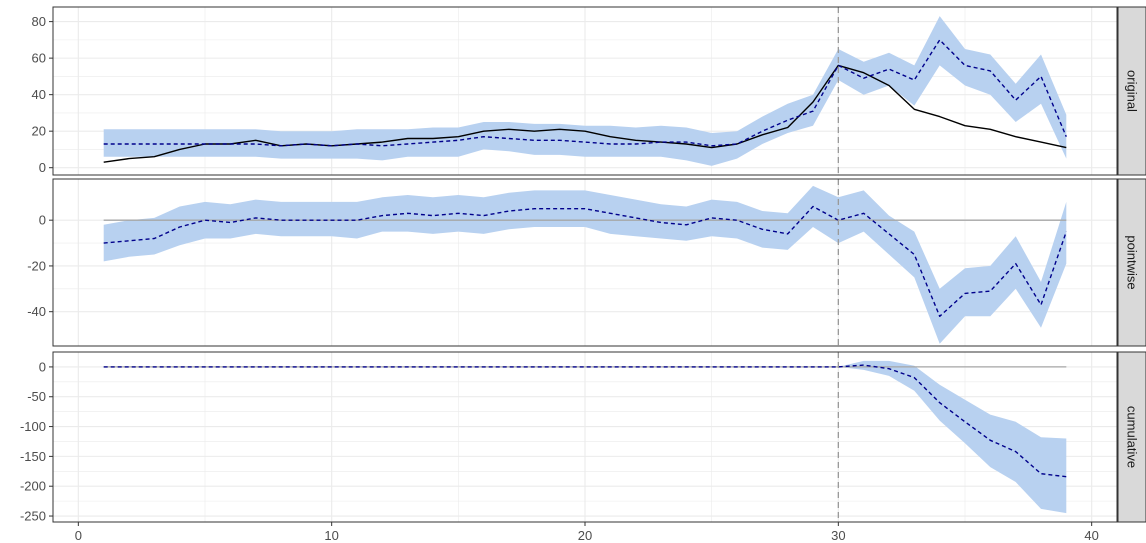 The height and width of the screenshot is (543, 1146). Describe the element at coordinates (36, 396) in the screenshot. I see `y-tick-label: -50` at that location.